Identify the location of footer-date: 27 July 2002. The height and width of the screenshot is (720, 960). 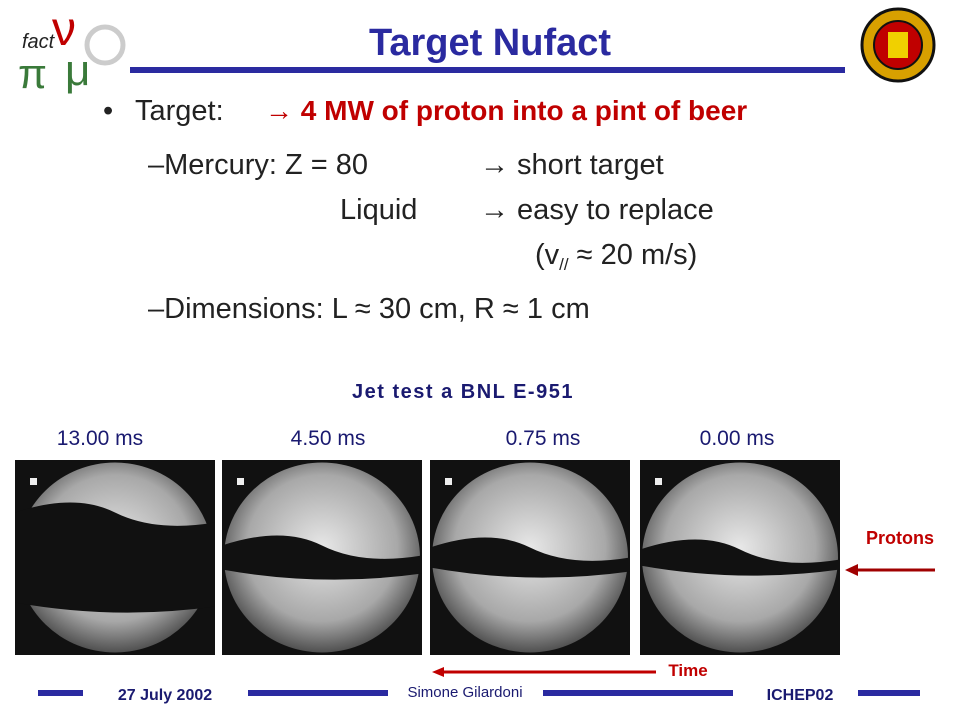
(165, 695).